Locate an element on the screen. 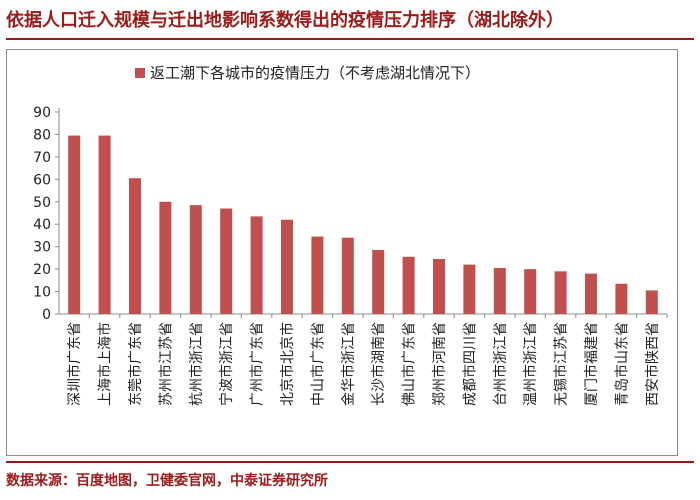  category-label: 深圳市广东省 is located at coordinates (74, 364).